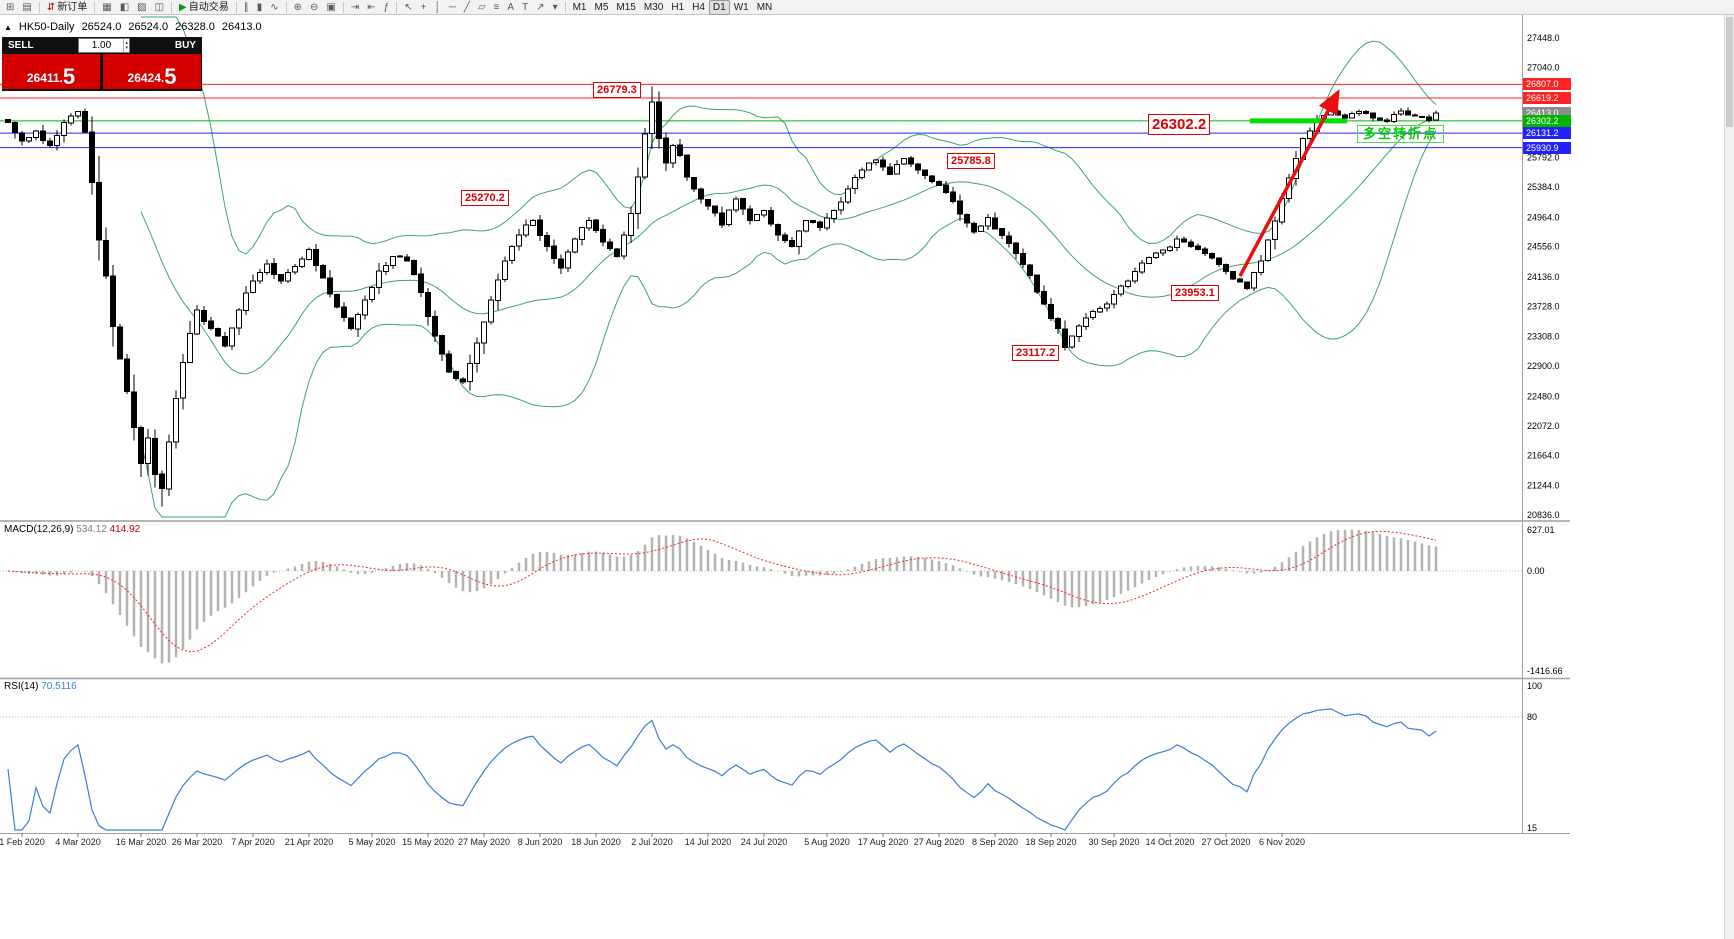  I want to click on terminal-icon: ◫, so click(159, 7).